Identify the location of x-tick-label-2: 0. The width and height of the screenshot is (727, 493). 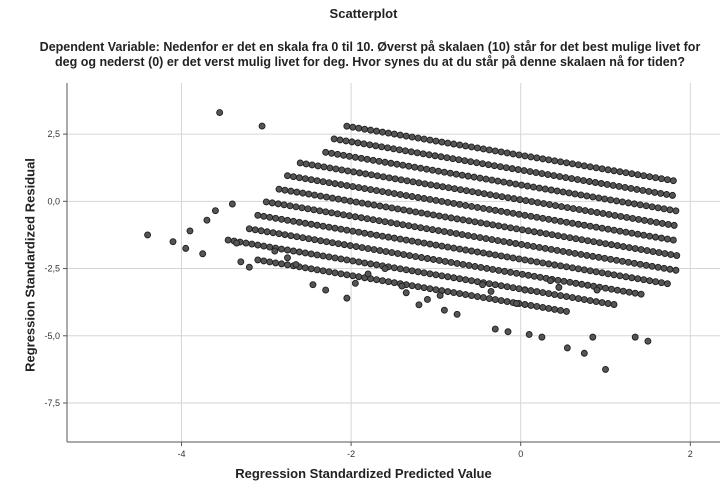
(520, 454).